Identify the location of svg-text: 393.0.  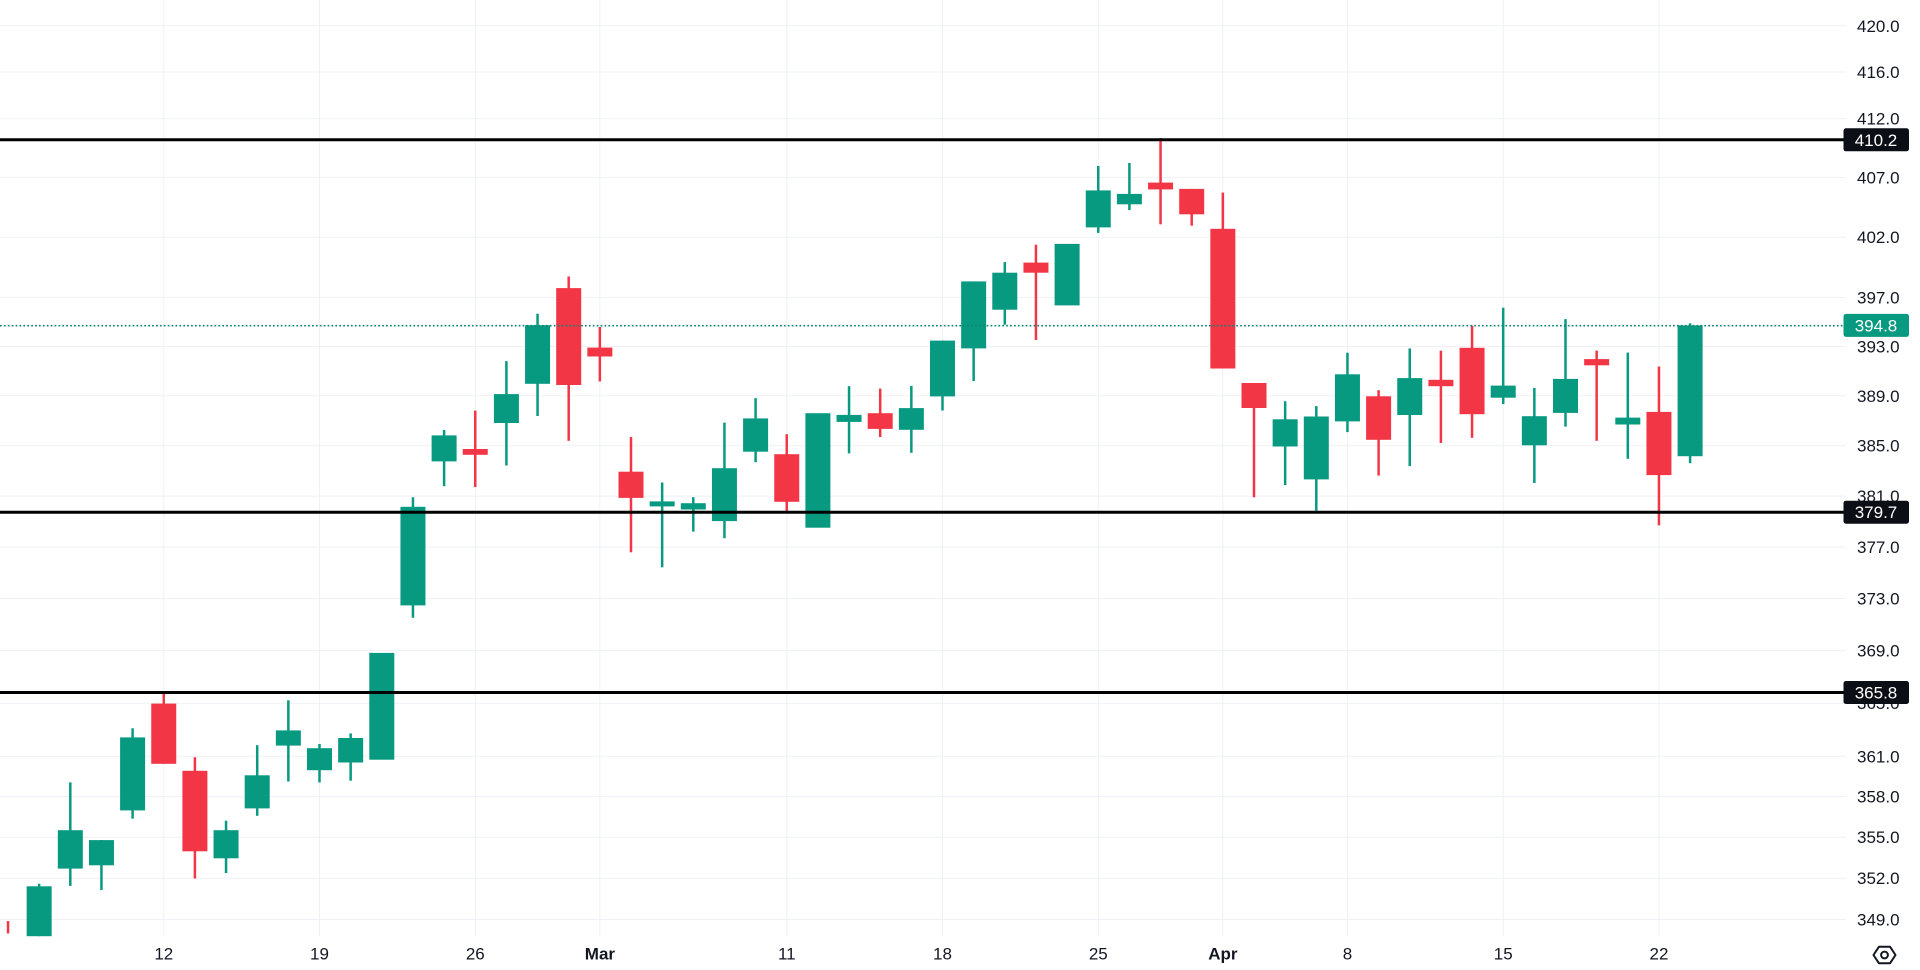
(1878, 347).